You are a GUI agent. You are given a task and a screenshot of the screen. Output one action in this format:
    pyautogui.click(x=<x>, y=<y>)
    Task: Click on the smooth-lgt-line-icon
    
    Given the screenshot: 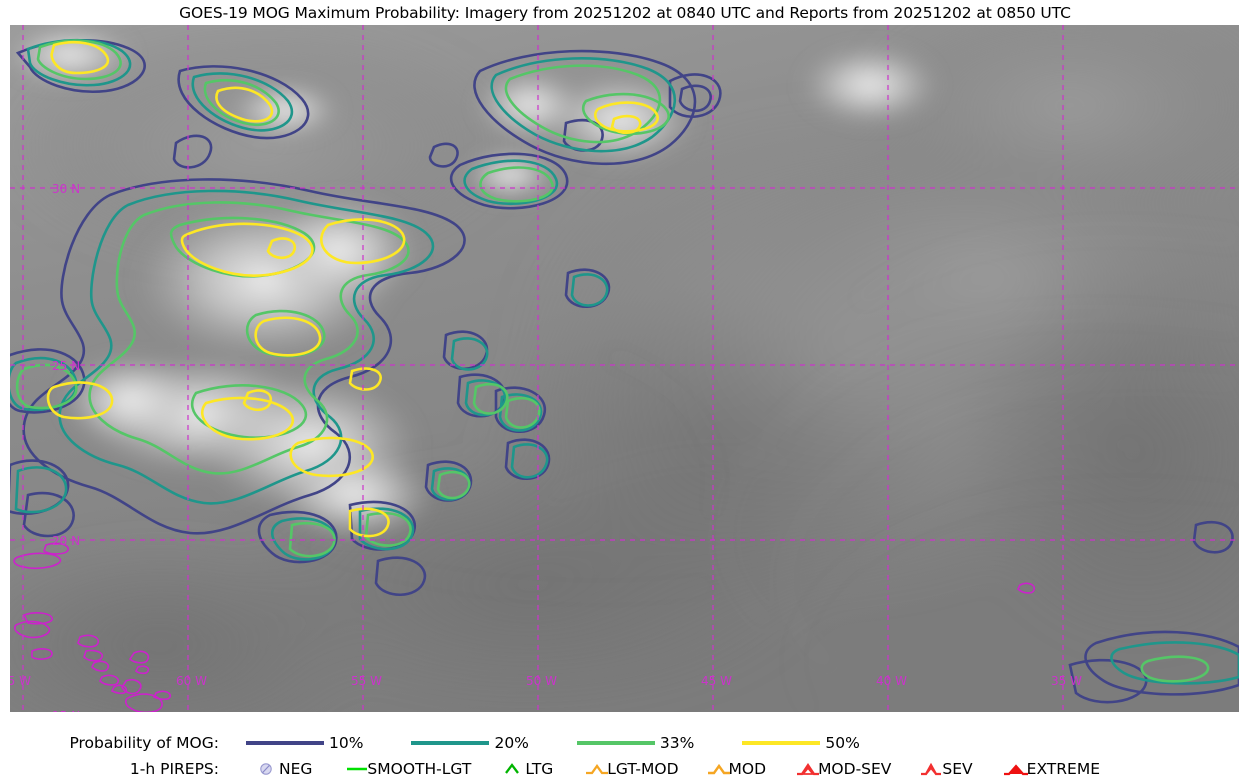 What is the action you would take?
    pyautogui.click(x=356, y=769)
    